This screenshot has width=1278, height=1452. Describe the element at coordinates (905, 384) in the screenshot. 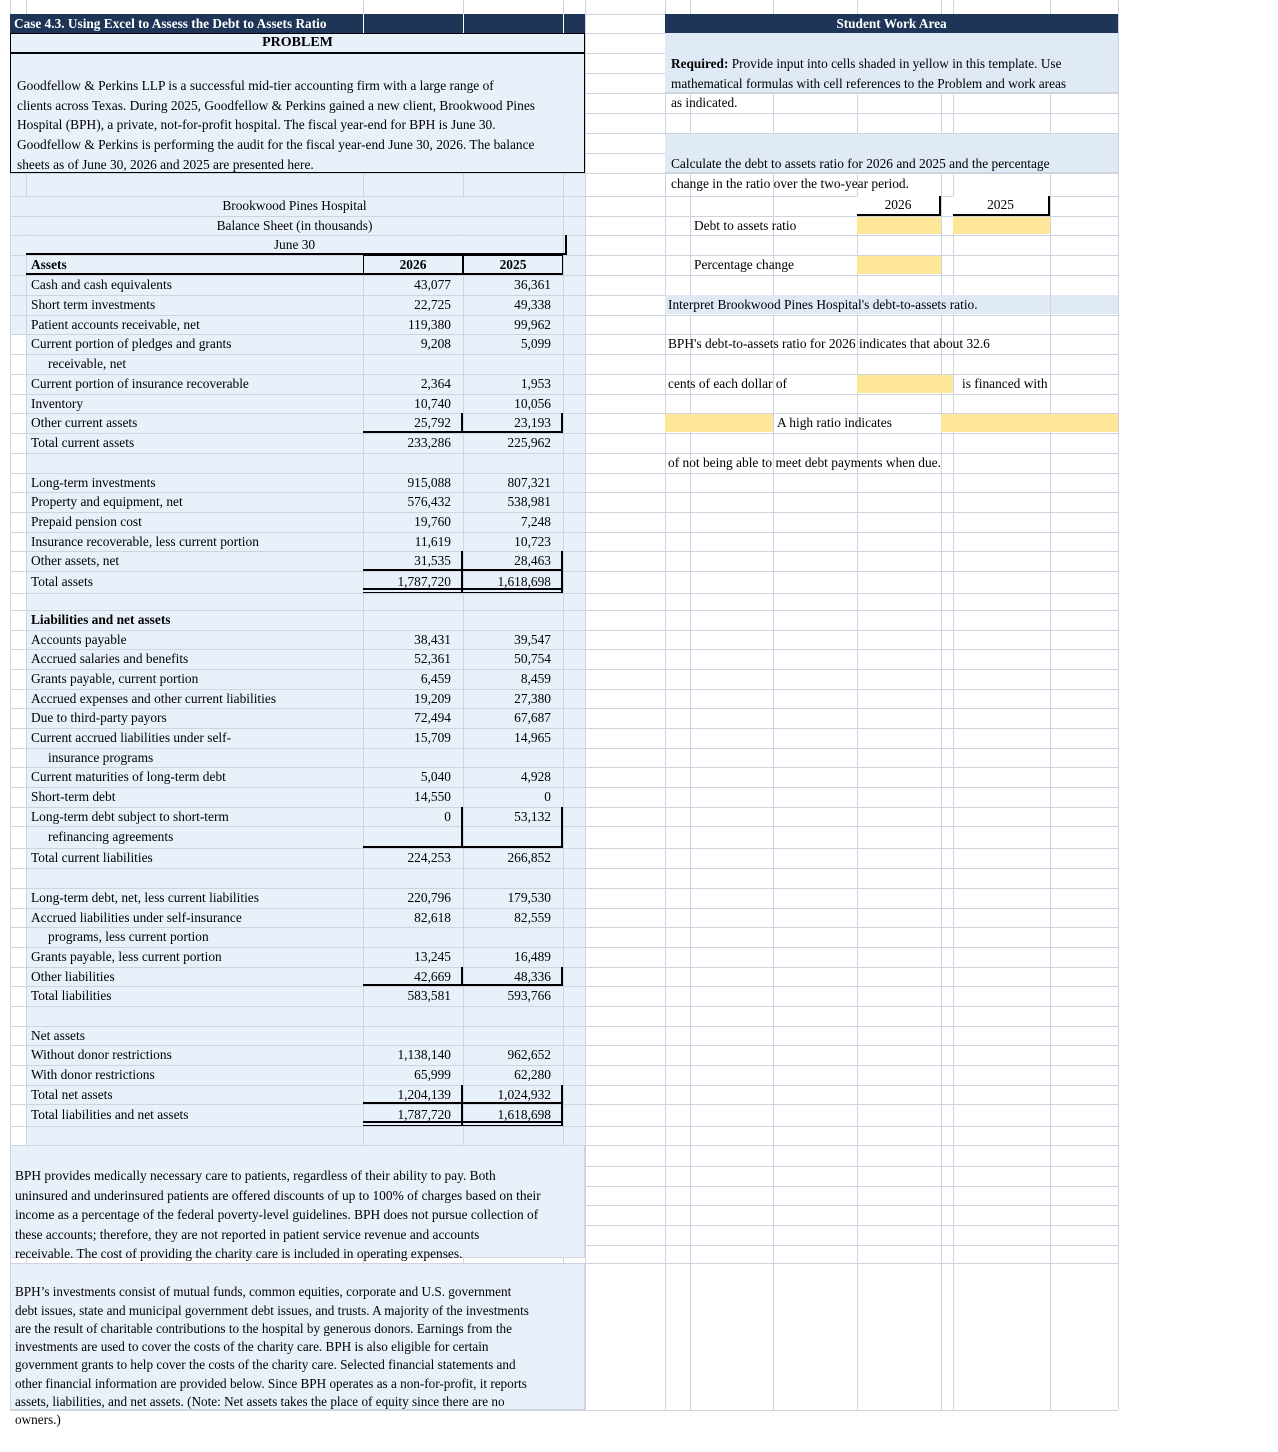

I see `input-financed-numerator` at that location.